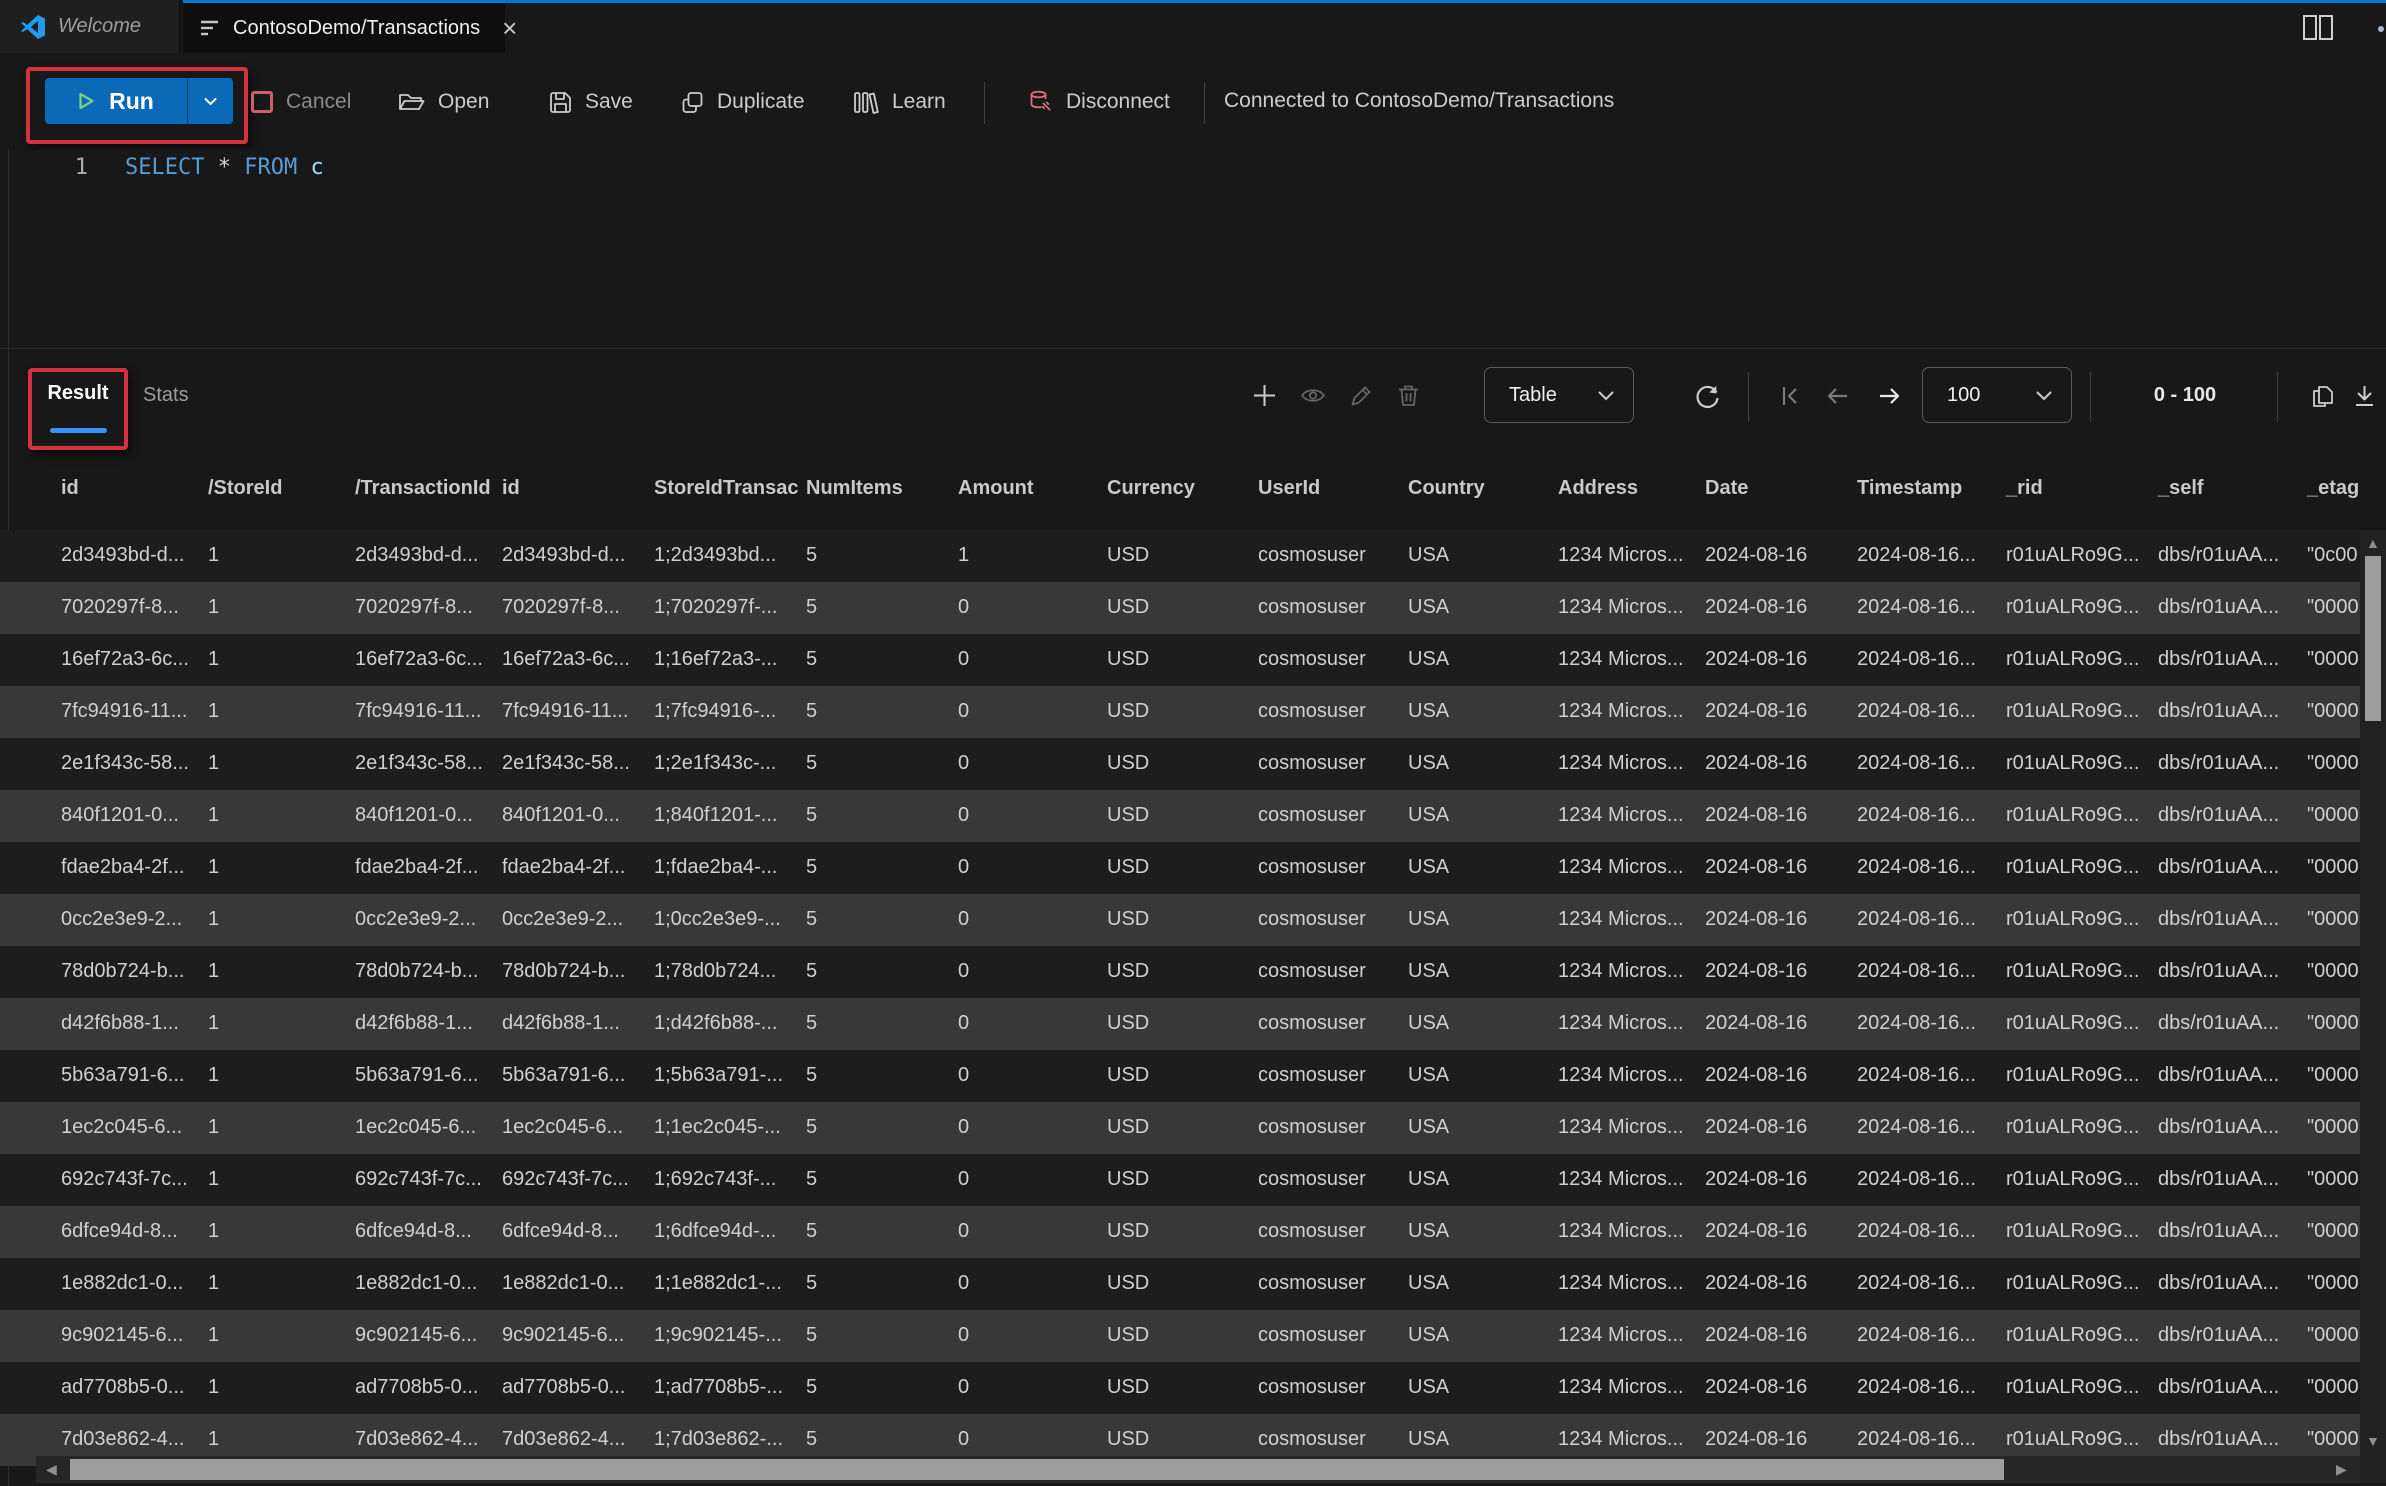 The width and height of the screenshot is (2386, 1486). I want to click on column-header: UserId, so click(1289, 488).